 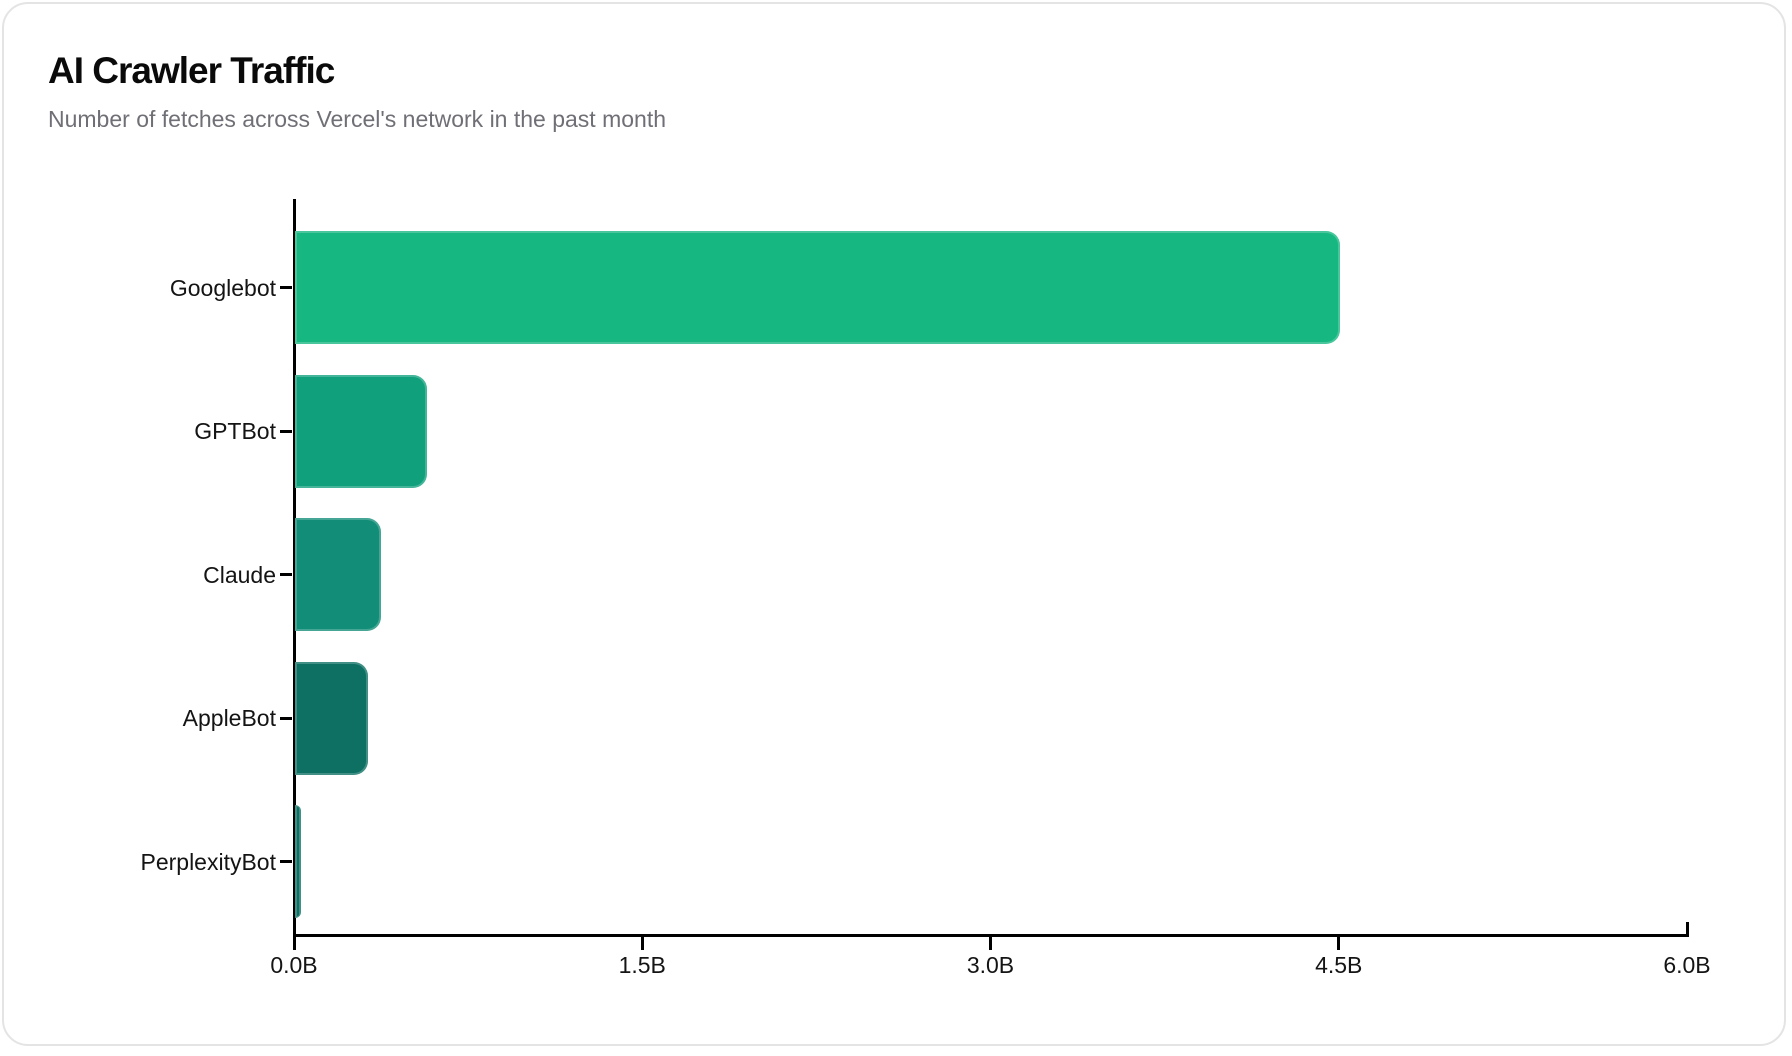 I want to click on bar-gptbot, so click(x=361, y=431).